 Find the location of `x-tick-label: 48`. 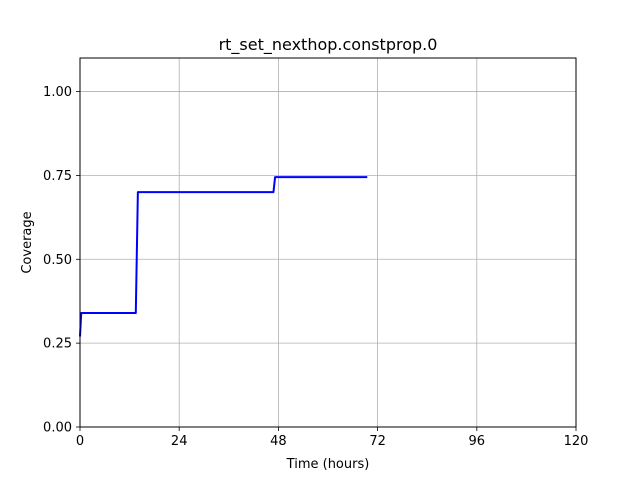

x-tick-label: 48 is located at coordinates (278, 441).